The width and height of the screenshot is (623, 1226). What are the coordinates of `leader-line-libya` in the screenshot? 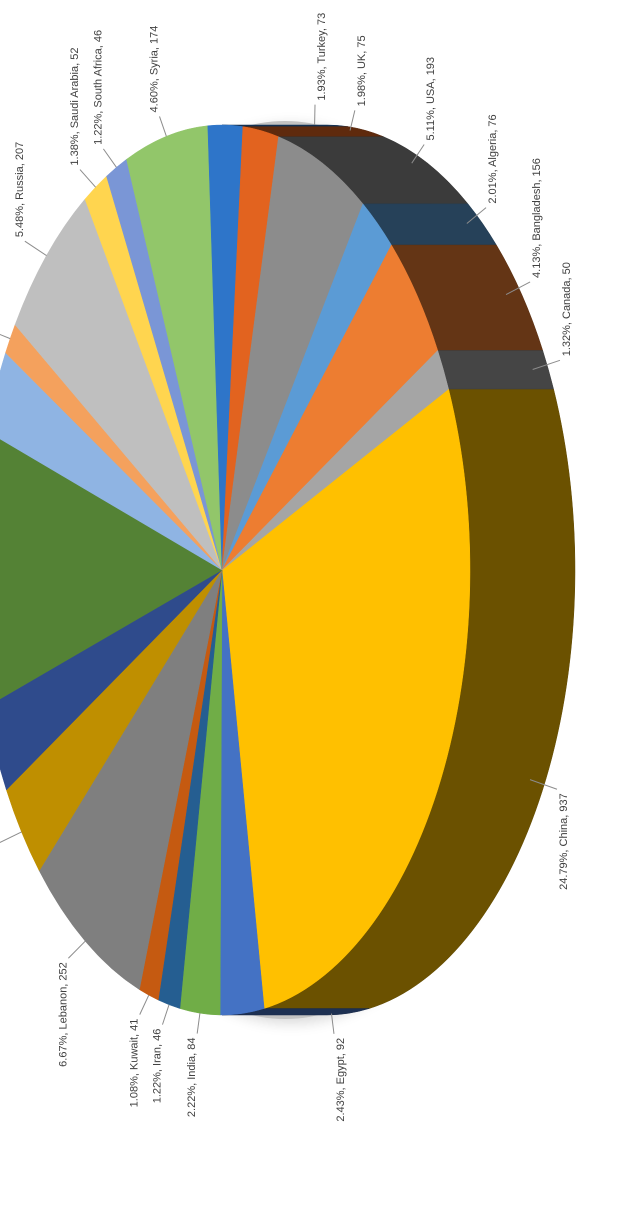 It's located at (11, 837).